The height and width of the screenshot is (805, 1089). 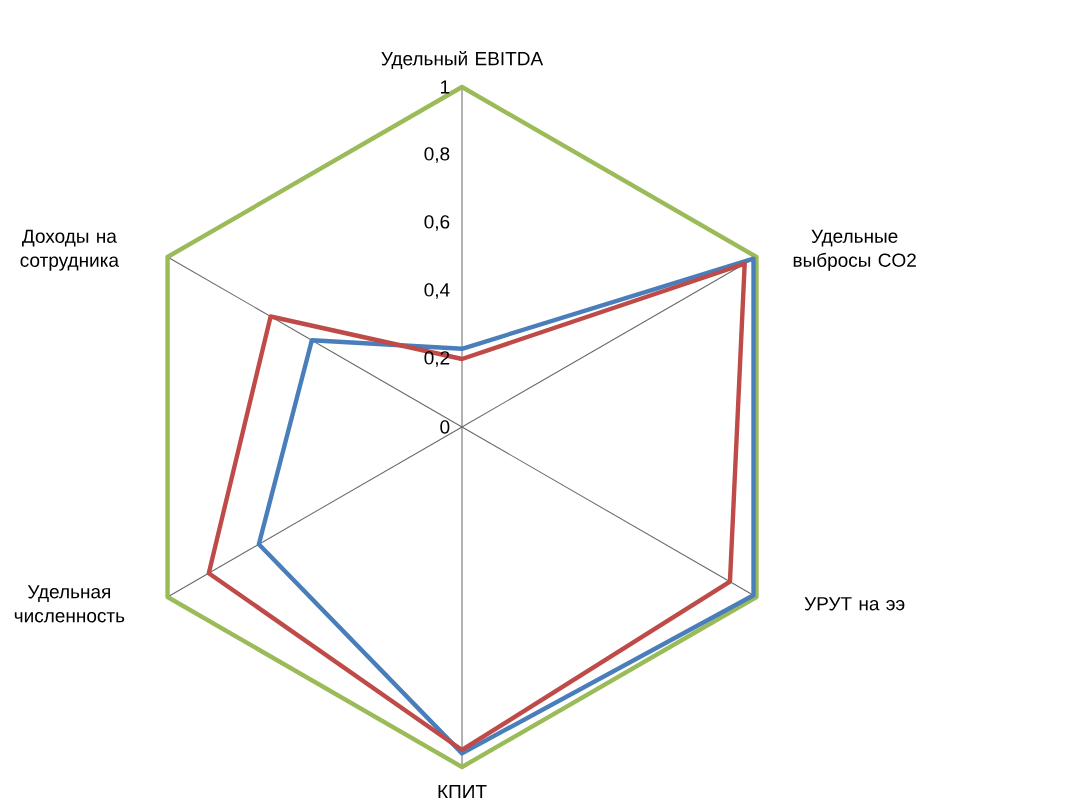 I want to click on y-tick-label: 0,8, so click(x=437, y=155).